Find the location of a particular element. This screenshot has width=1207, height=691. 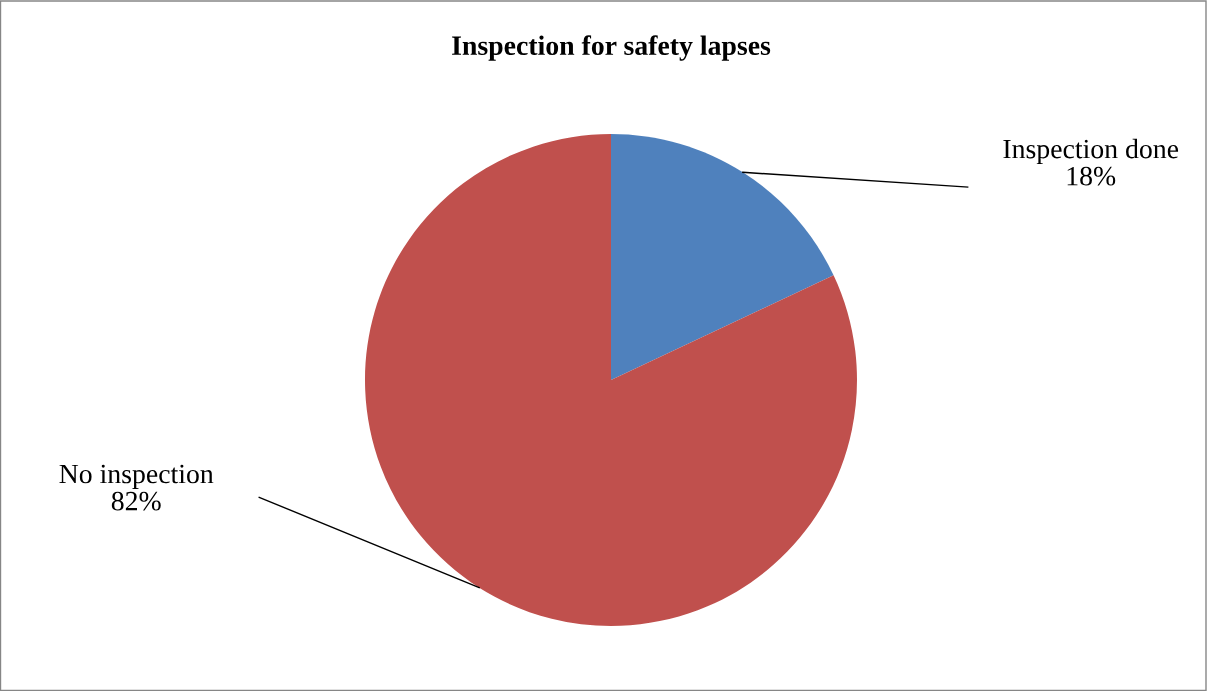

slice-label: Inspection done is located at coordinates (1091, 151).